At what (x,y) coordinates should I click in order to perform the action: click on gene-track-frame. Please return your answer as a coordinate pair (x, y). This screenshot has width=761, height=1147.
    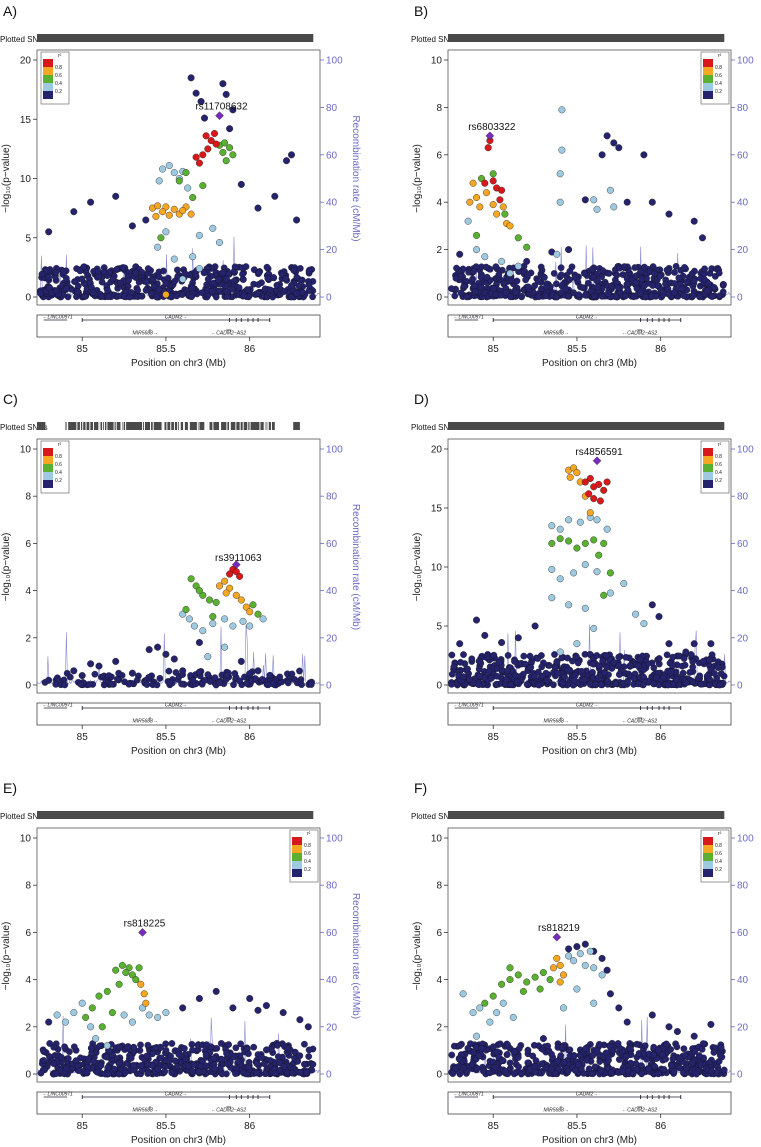
    Looking at the image, I should click on (589, 714).